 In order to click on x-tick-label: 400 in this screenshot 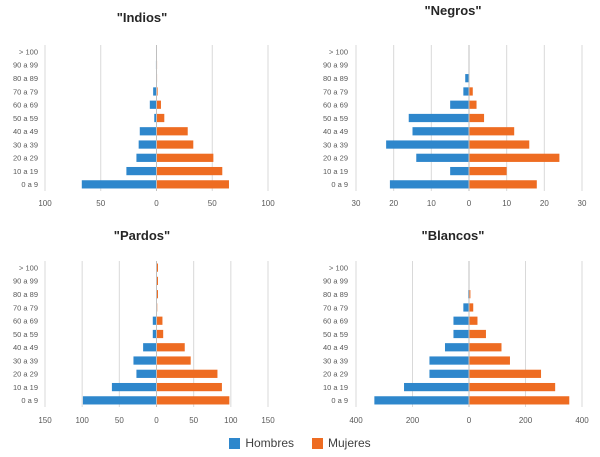, I will do `click(582, 420)`.